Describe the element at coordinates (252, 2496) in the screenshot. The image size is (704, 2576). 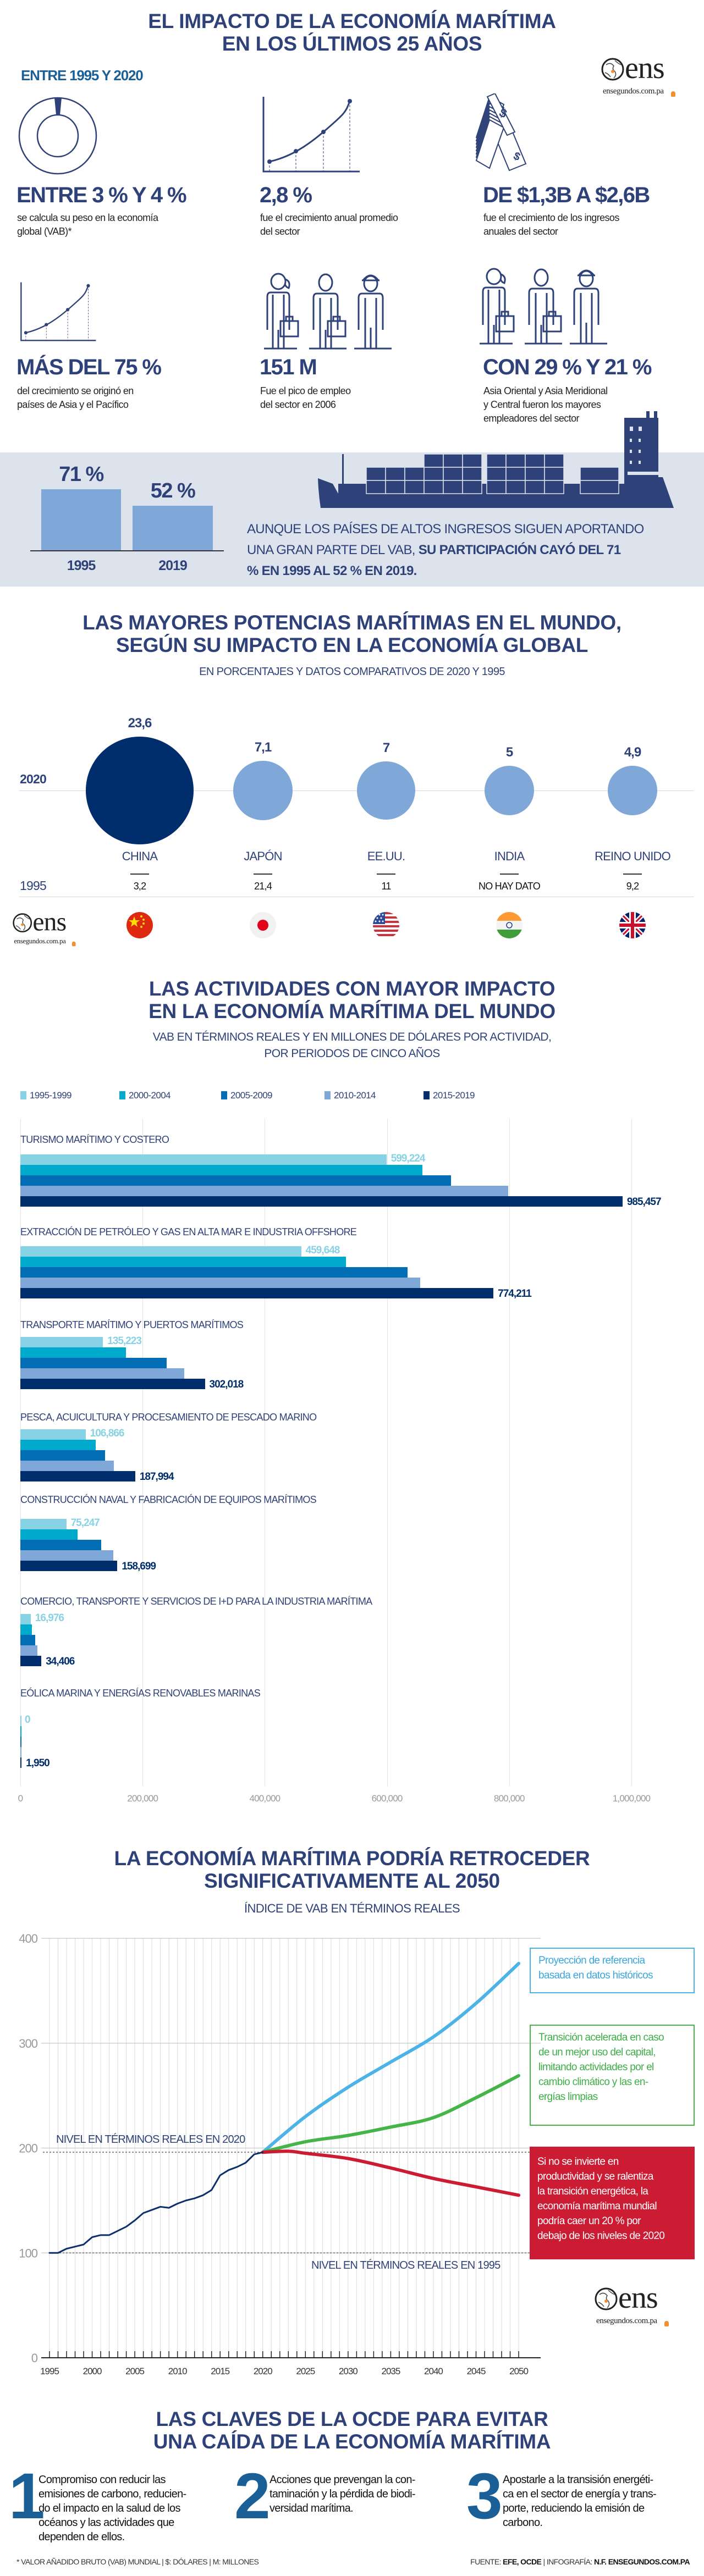
I see `key-number-2: 2` at that location.